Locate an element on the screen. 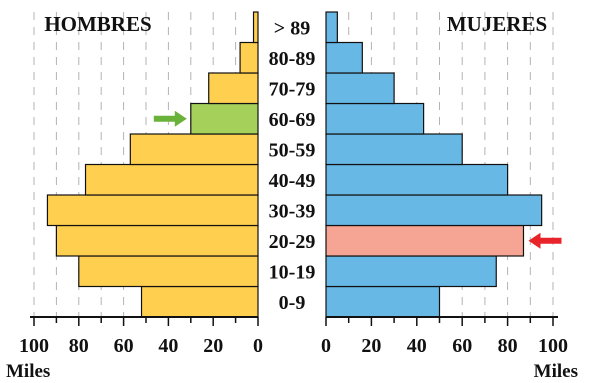 The height and width of the screenshot is (383, 590). tick-label-left: 100 is located at coordinates (34, 346).